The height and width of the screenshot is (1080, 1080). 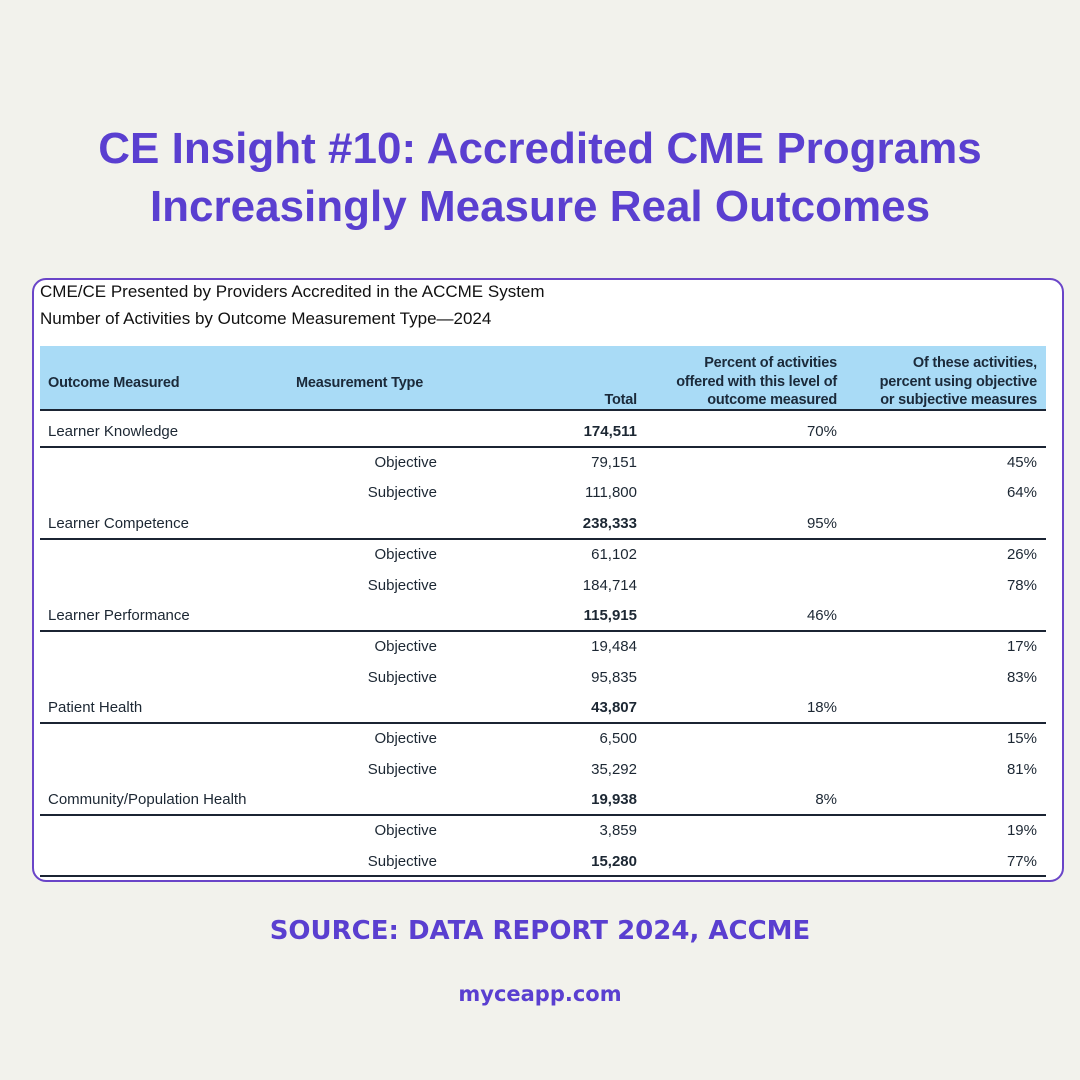 I want to click on measurement-row: Subjective 184,714 78%, so click(x=543, y=586).